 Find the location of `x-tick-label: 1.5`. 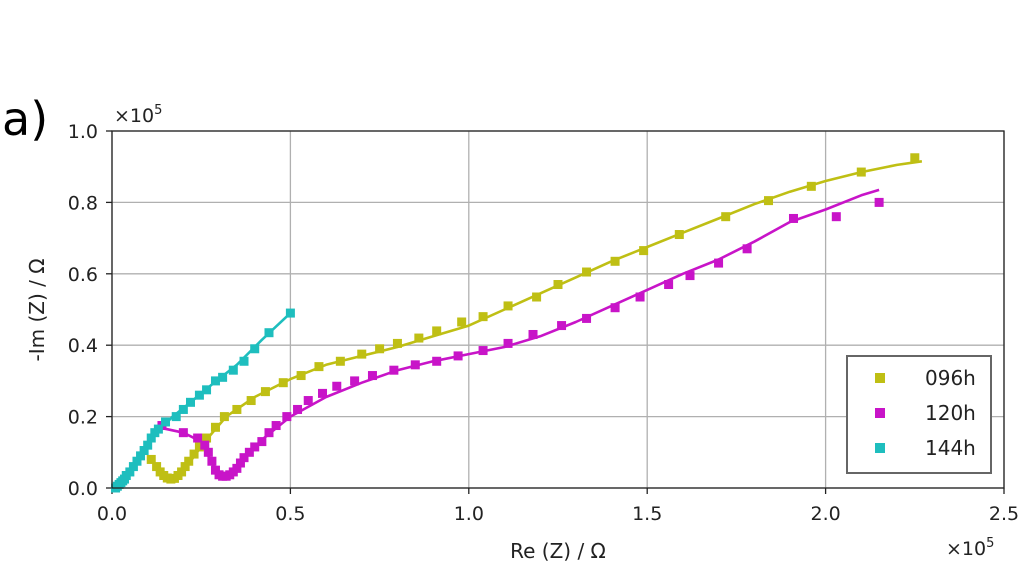

x-tick-label: 1.5 is located at coordinates (647, 514).